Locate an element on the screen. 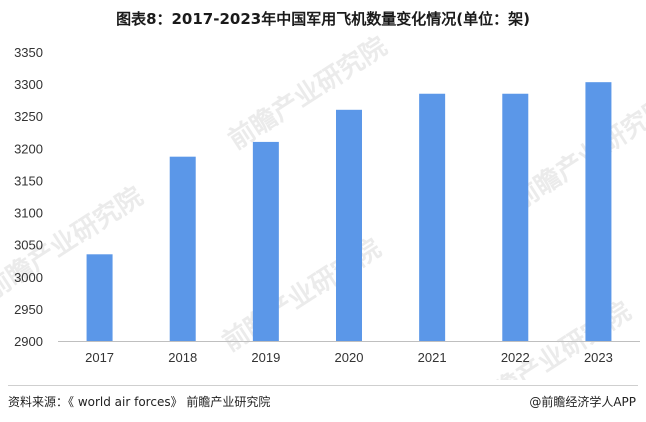 This screenshot has height=422, width=646. chart-title: 图表8：2017-2023年中国军用飞机数量变化情况(单位：架) is located at coordinates (323, 19).